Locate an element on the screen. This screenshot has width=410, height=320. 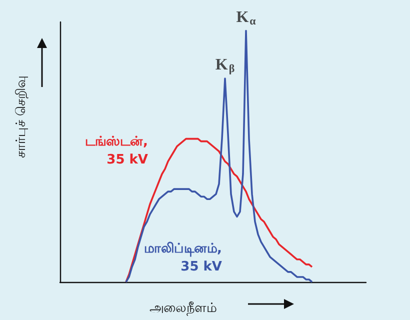
series-label: டங்ஸ்டன், 35 kV is located at coordinates (116, 151).